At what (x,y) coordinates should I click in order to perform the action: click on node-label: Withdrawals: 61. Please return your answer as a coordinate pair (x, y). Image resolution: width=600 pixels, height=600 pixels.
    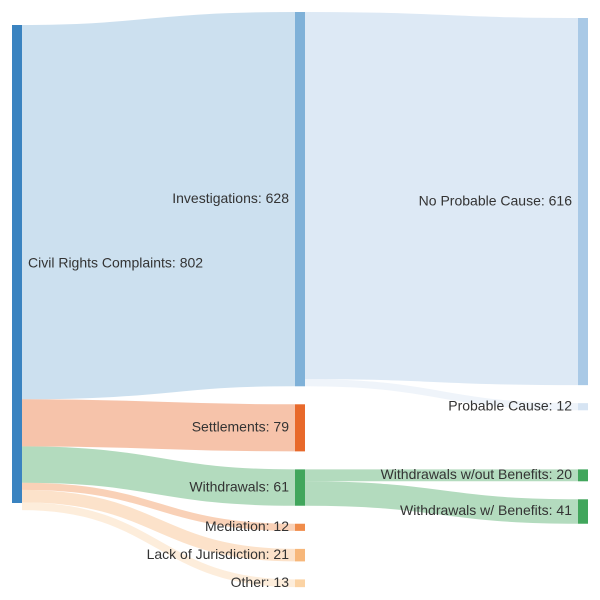
    Looking at the image, I should click on (239, 486).